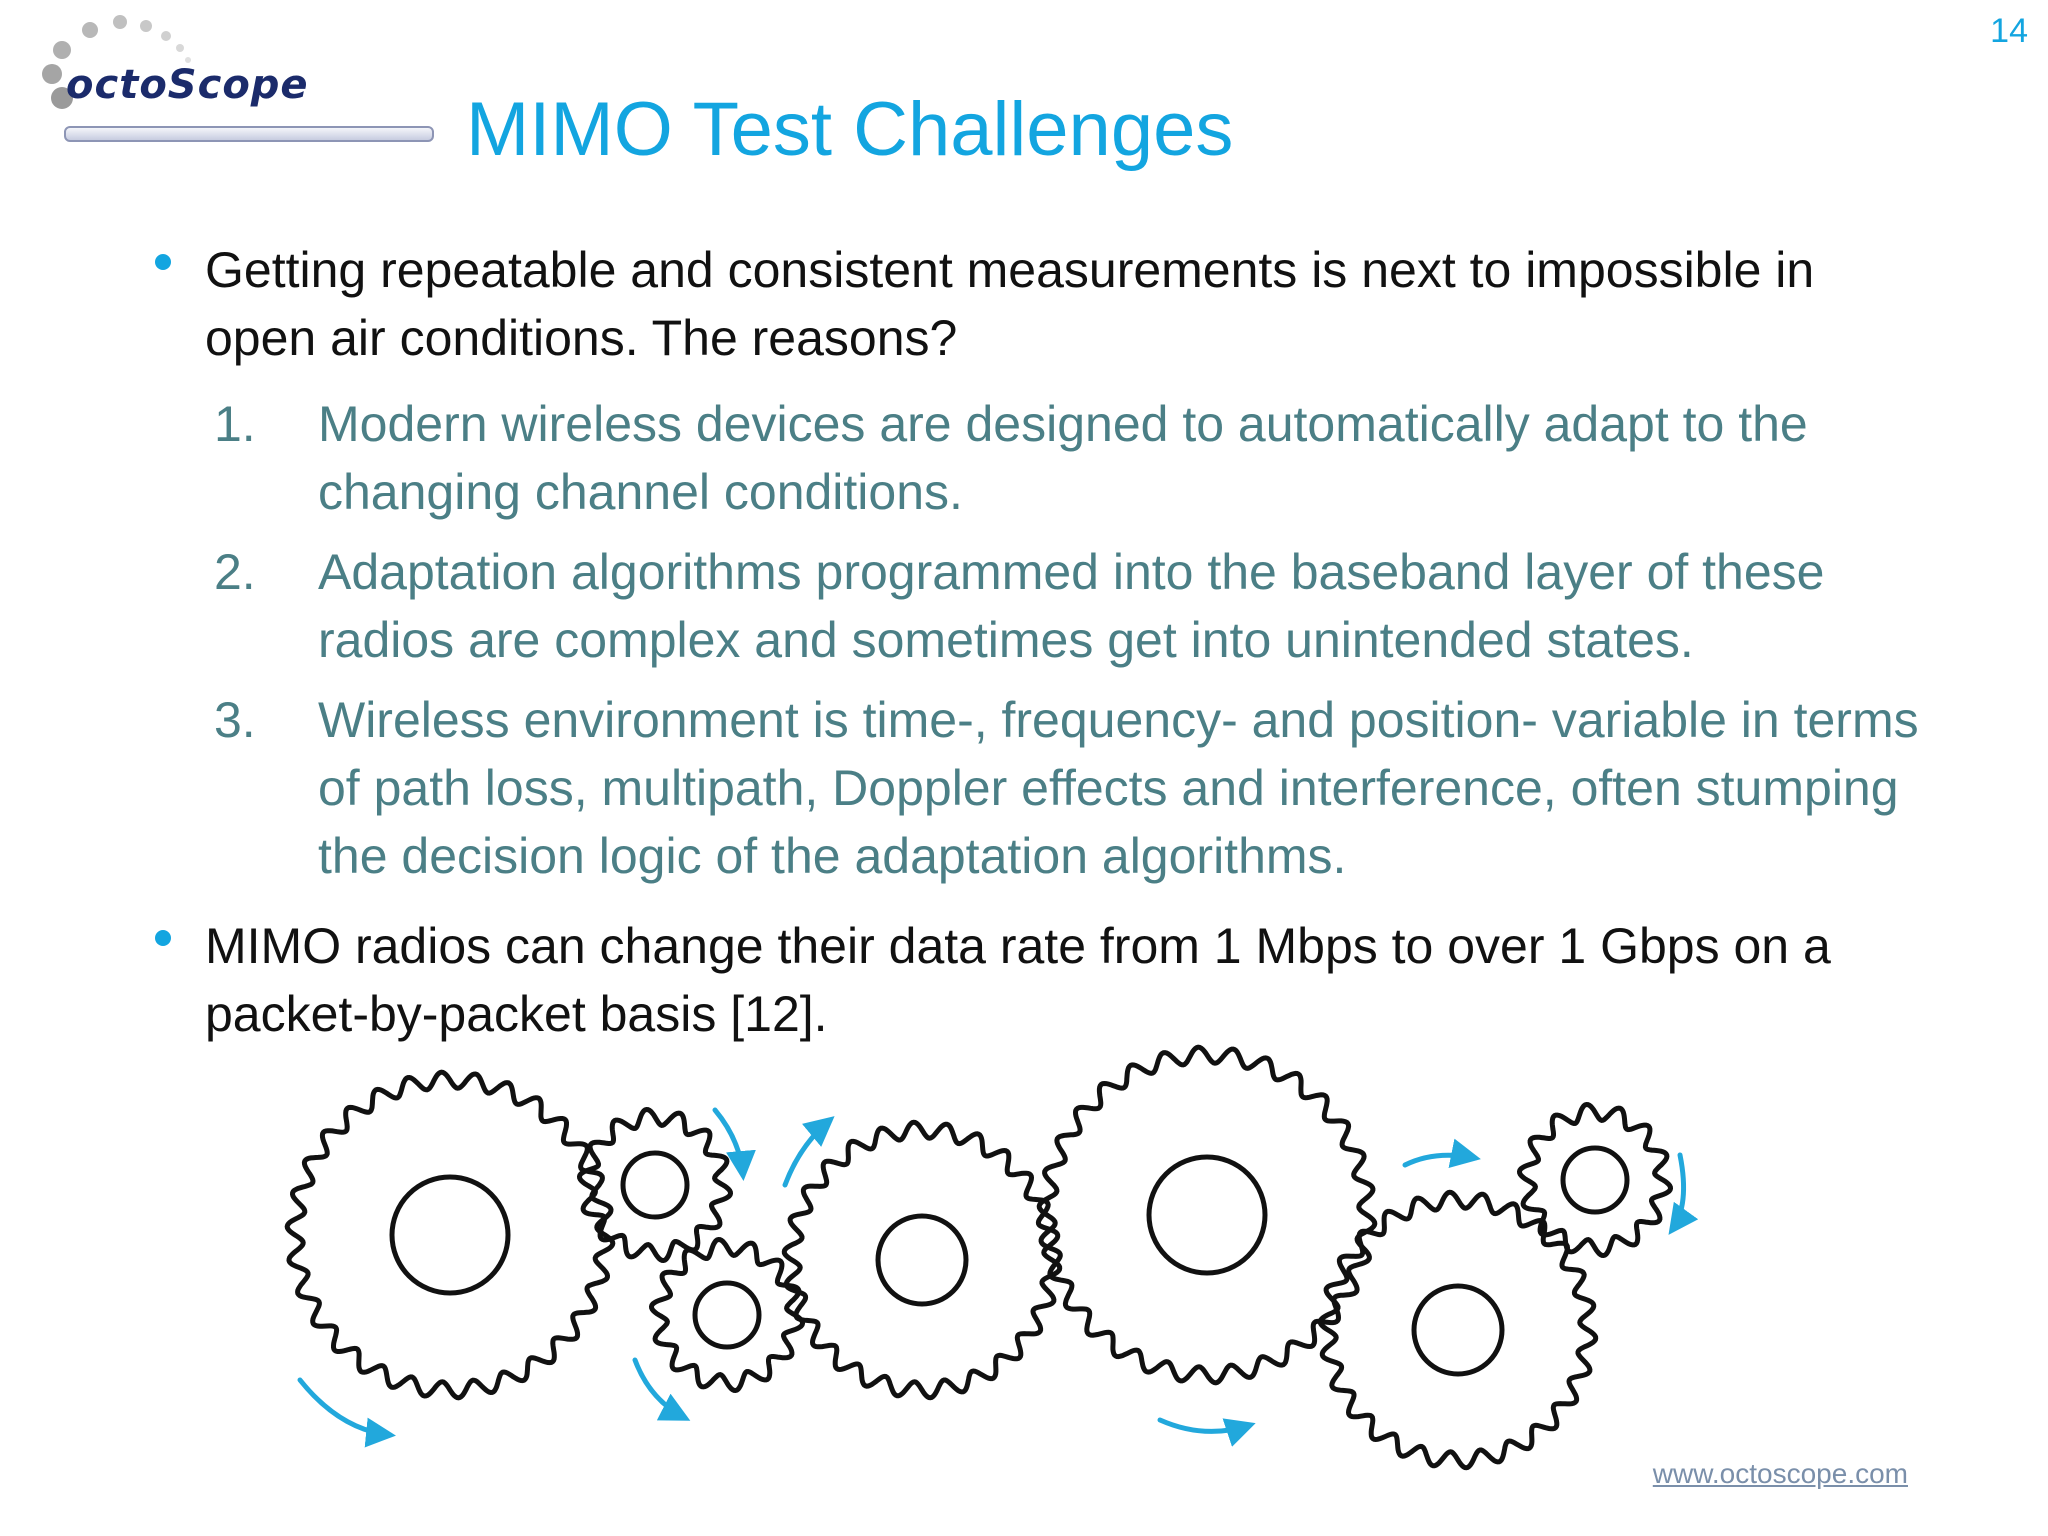 The width and height of the screenshot is (2048, 1536). I want to click on logo-dots-icon, so click(116, 62).